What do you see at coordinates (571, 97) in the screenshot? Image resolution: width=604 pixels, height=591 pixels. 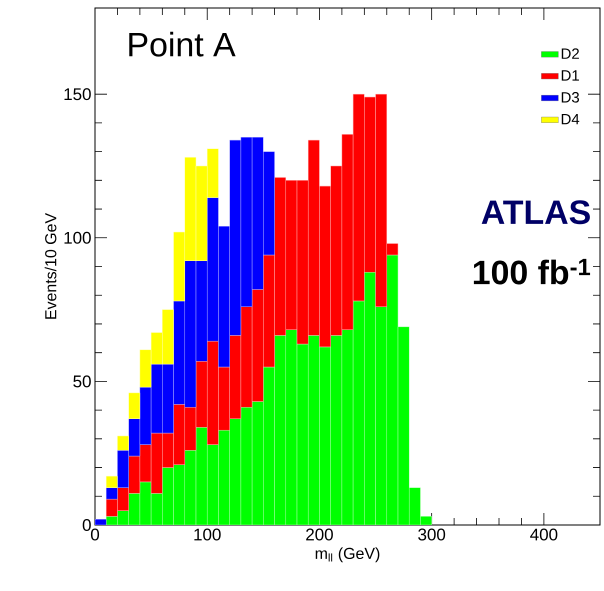 I see `legend-label: D3` at bounding box center [571, 97].